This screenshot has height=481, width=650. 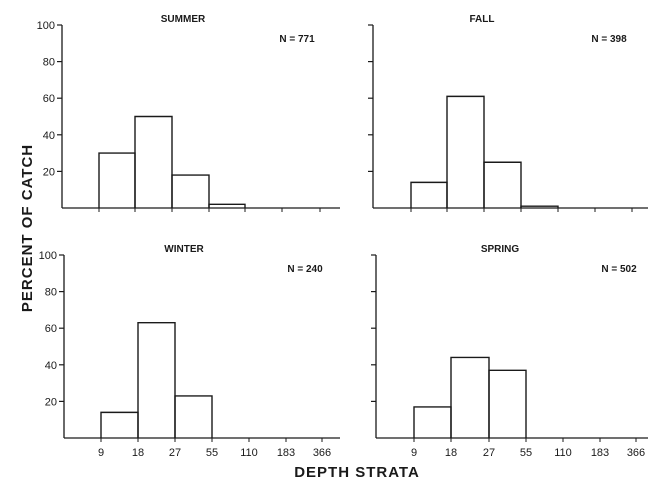 What do you see at coordinates (619, 269) in the screenshot?
I see `sample-size-label: N = 502` at bounding box center [619, 269].